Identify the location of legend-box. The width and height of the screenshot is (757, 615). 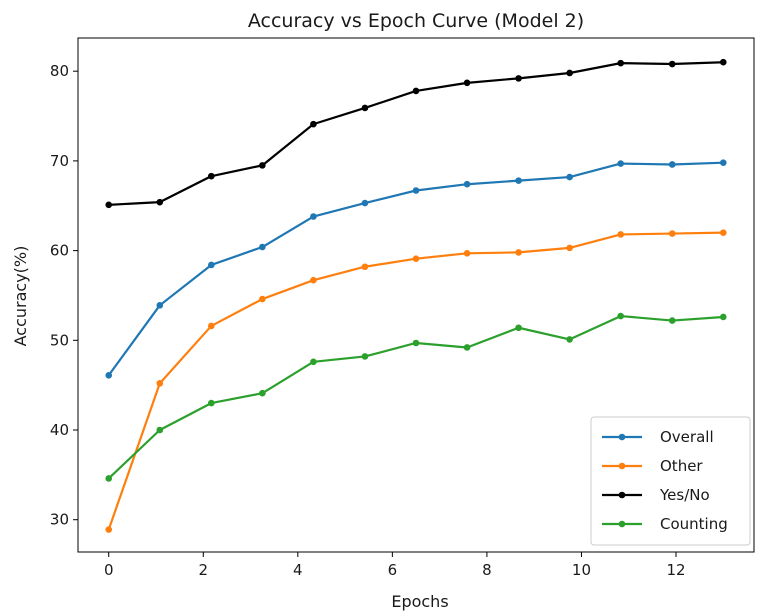
(670, 481).